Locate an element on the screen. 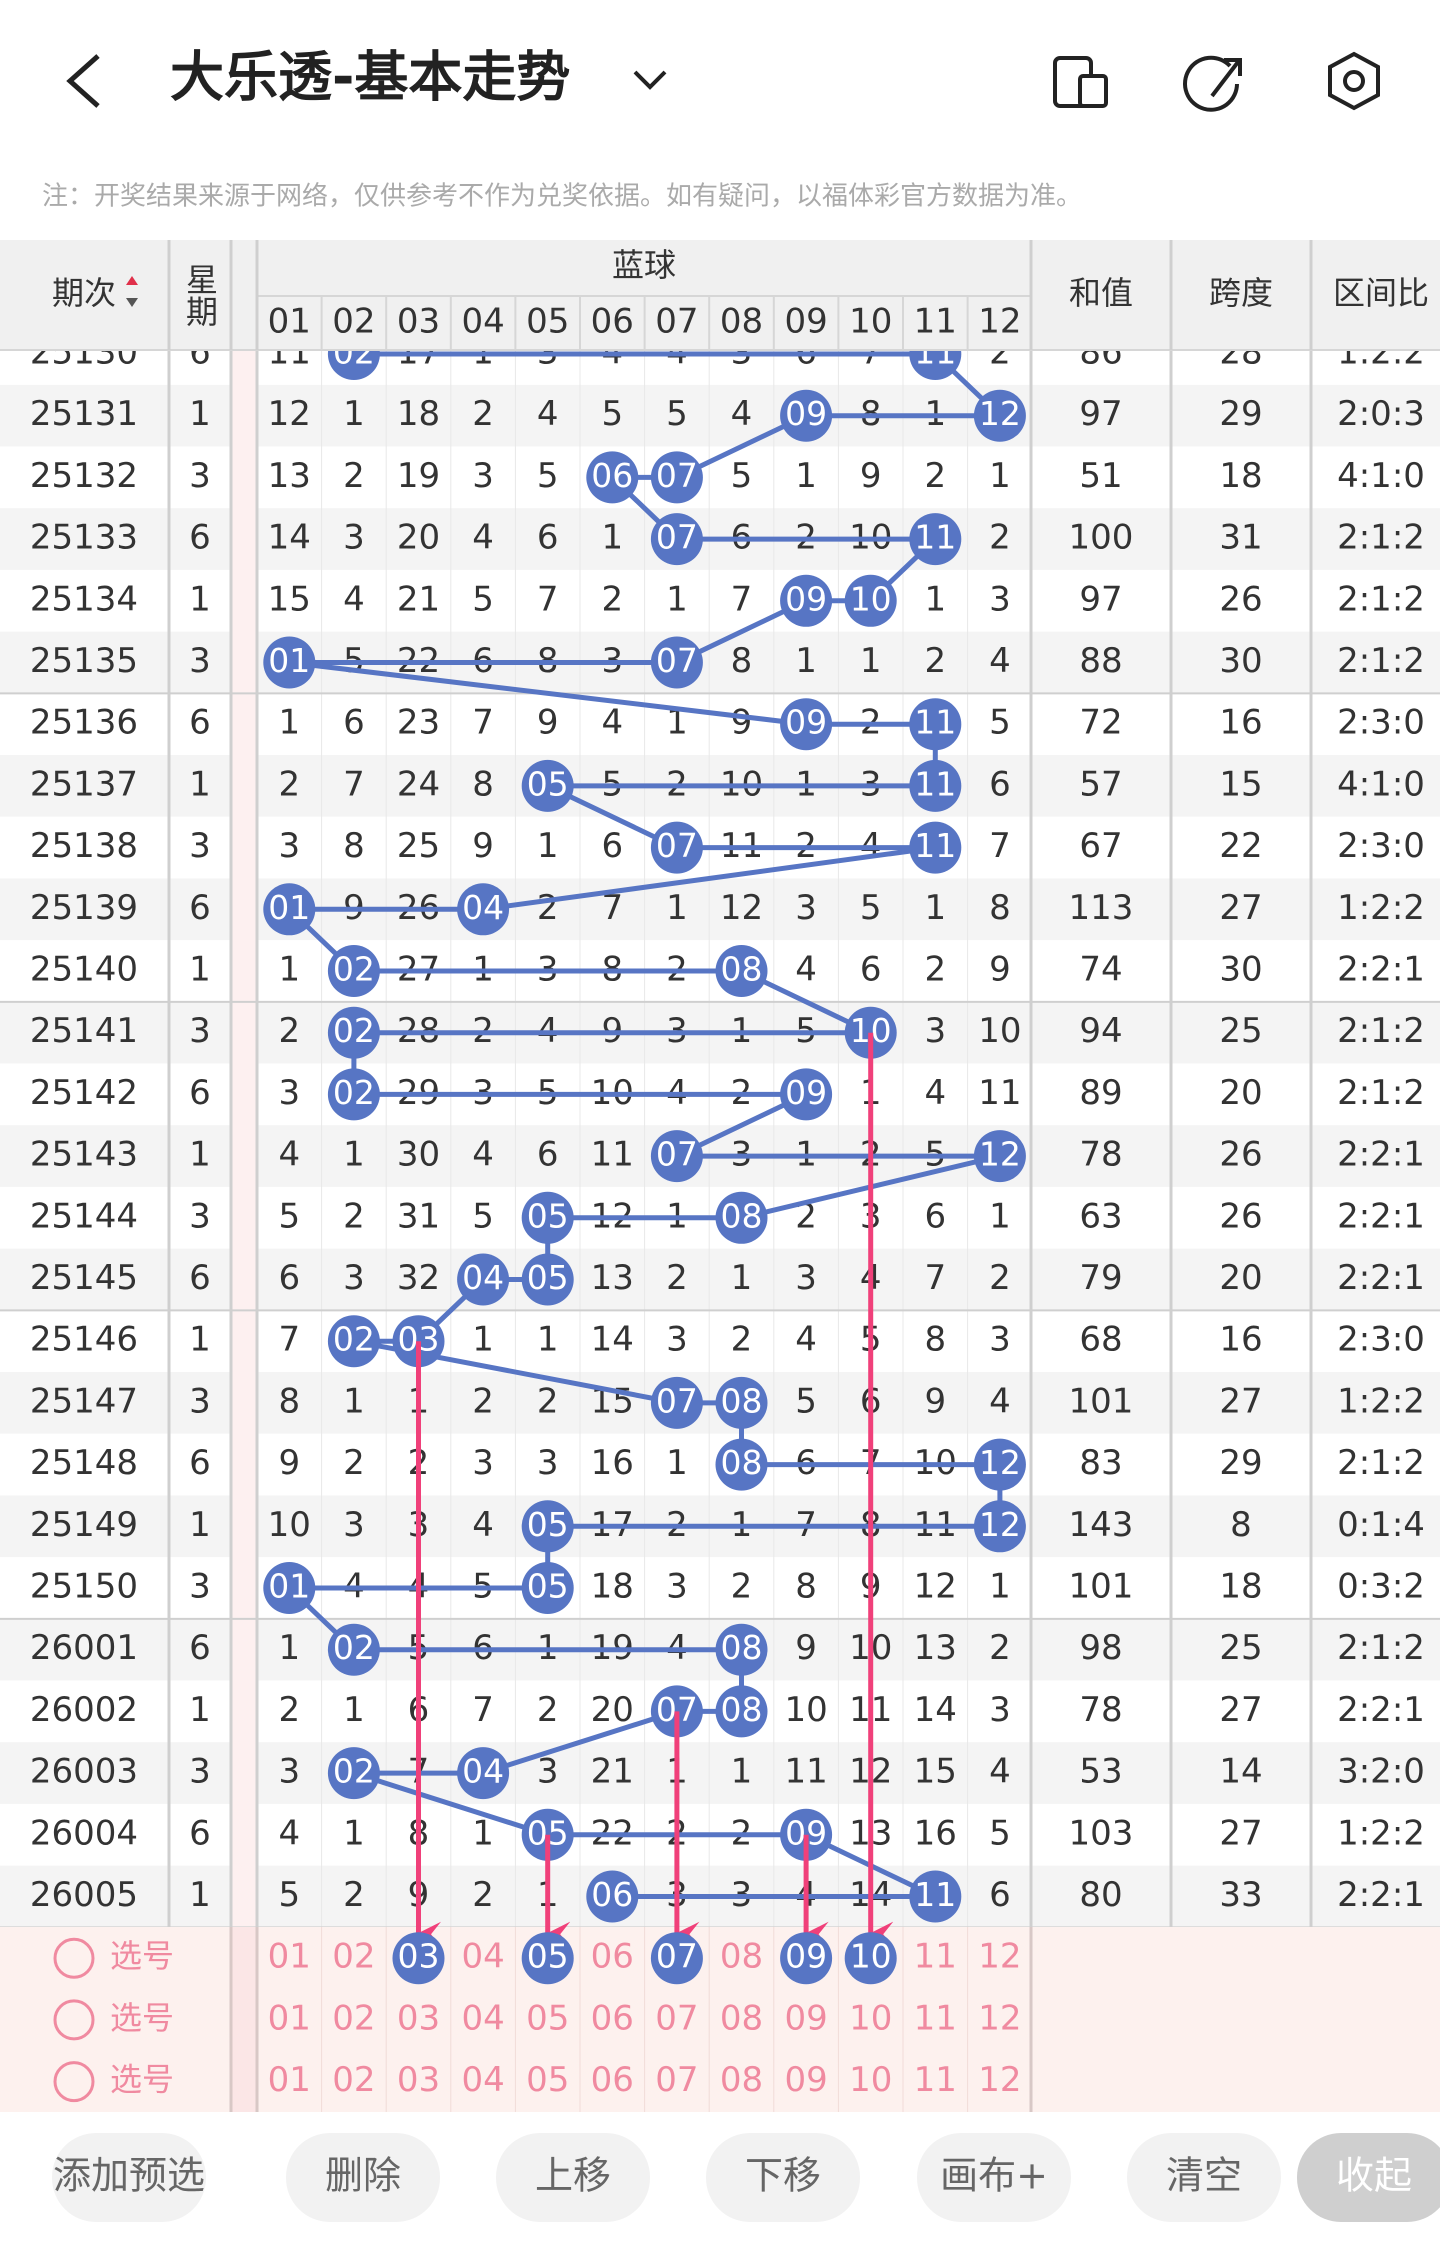 The image size is (1440, 2247). period: 26002 is located at coordinates (84, 1710).